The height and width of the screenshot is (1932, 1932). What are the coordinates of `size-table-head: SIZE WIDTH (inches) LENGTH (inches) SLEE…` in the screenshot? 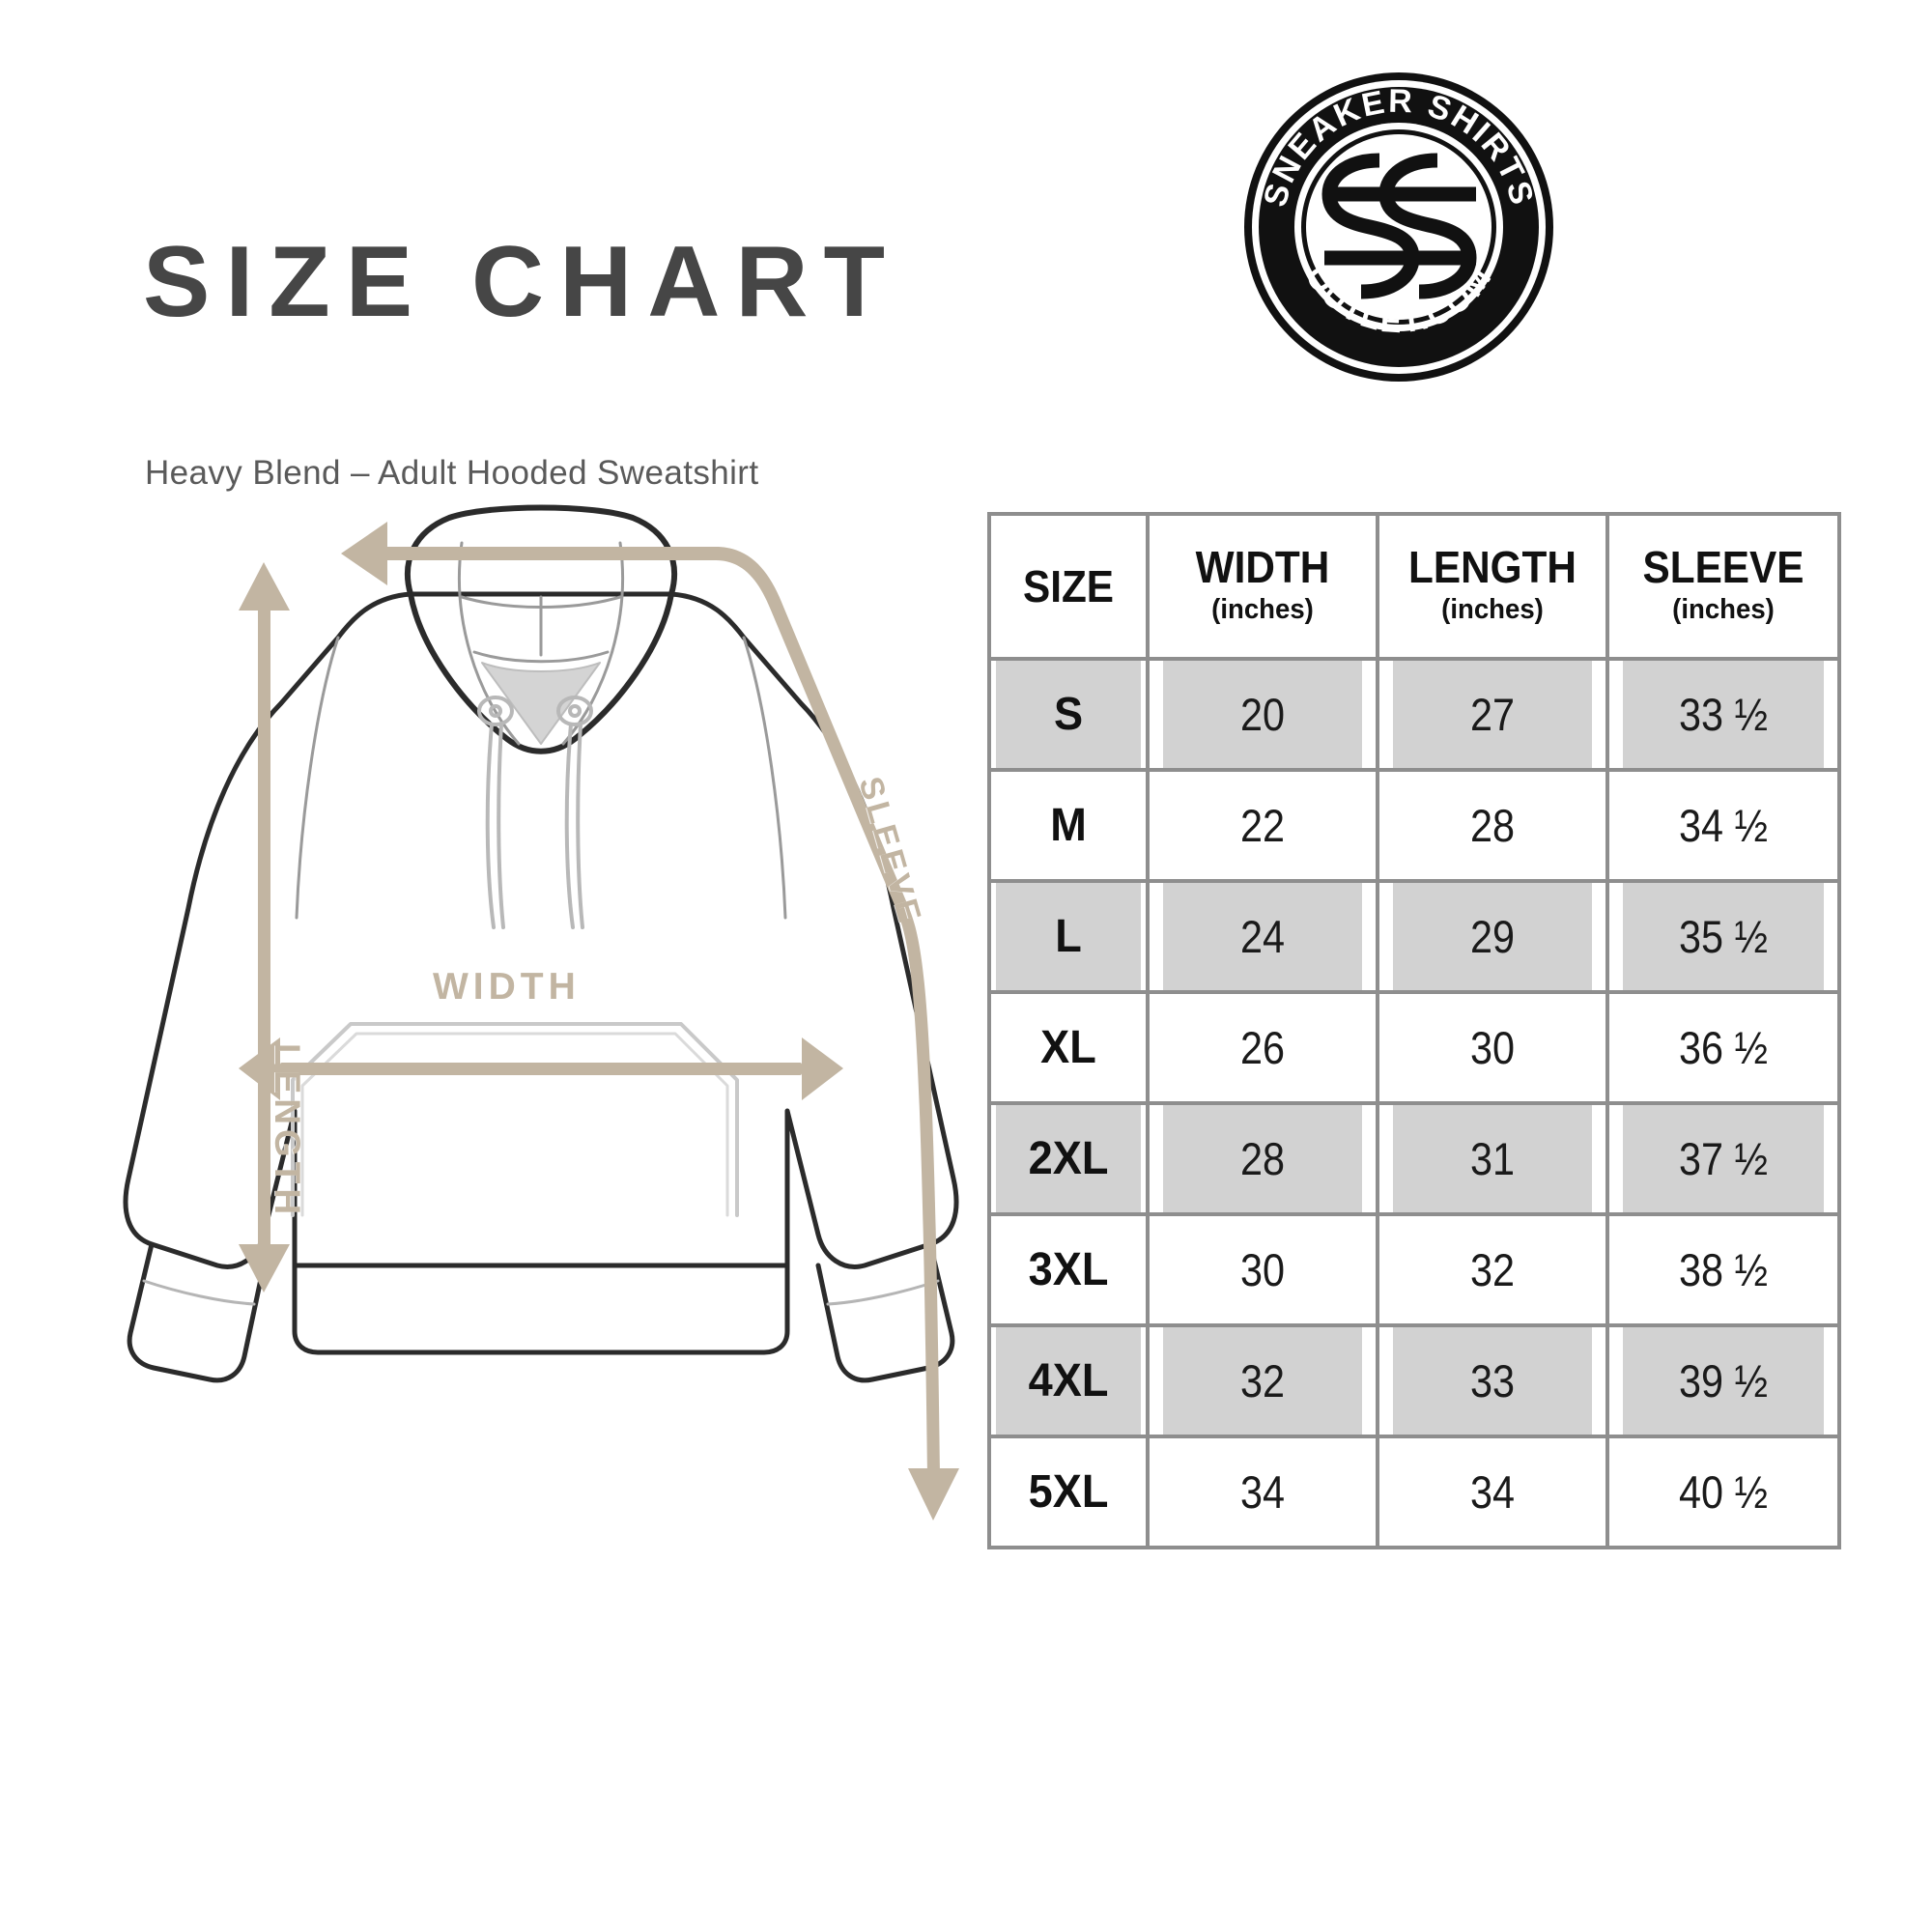 It's located at (1414, 586).